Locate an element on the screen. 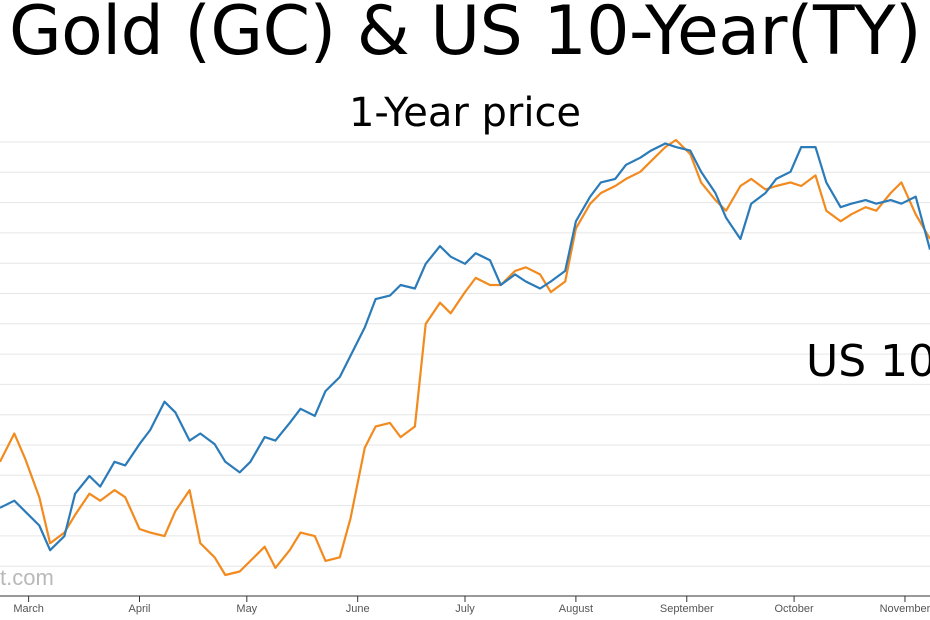  x-tick-label: March is located at coordinates (28, 609).